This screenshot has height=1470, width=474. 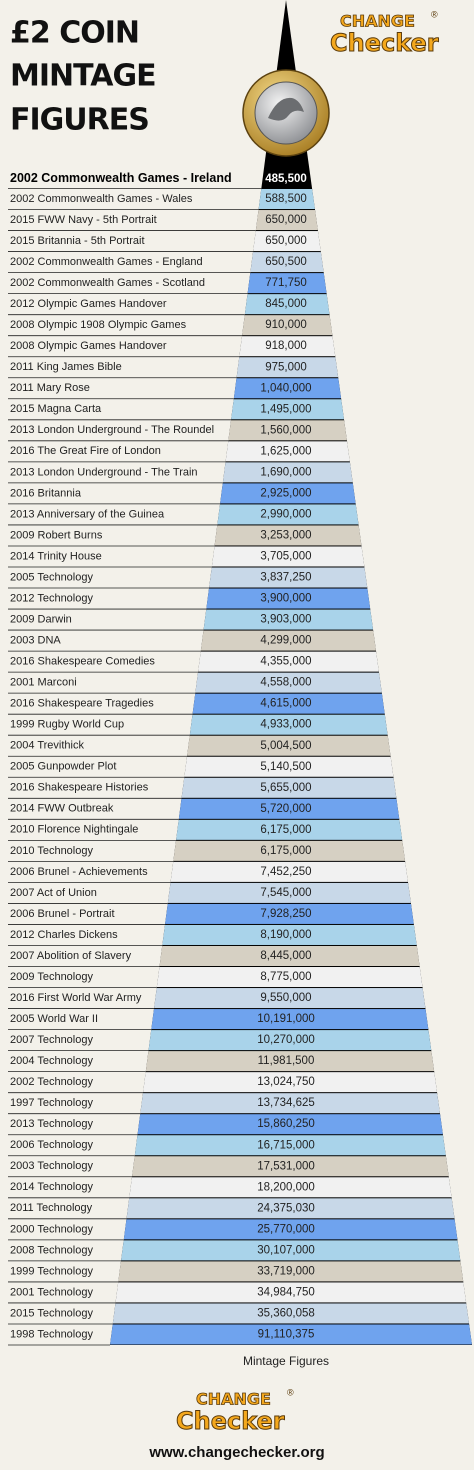 I want to click on mintage: 3,903,000, so click(x=285, y=620).